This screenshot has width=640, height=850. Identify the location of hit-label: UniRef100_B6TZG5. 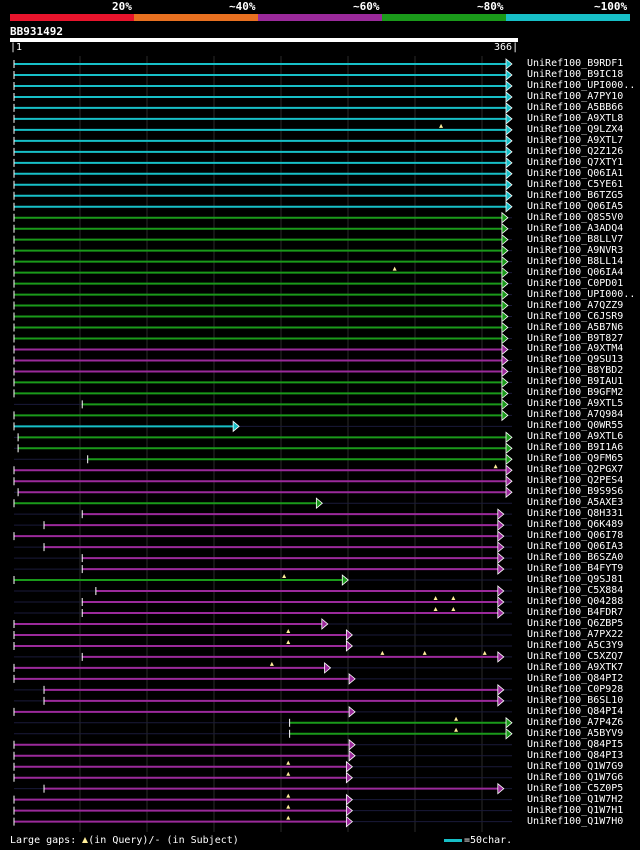
(575, 195).